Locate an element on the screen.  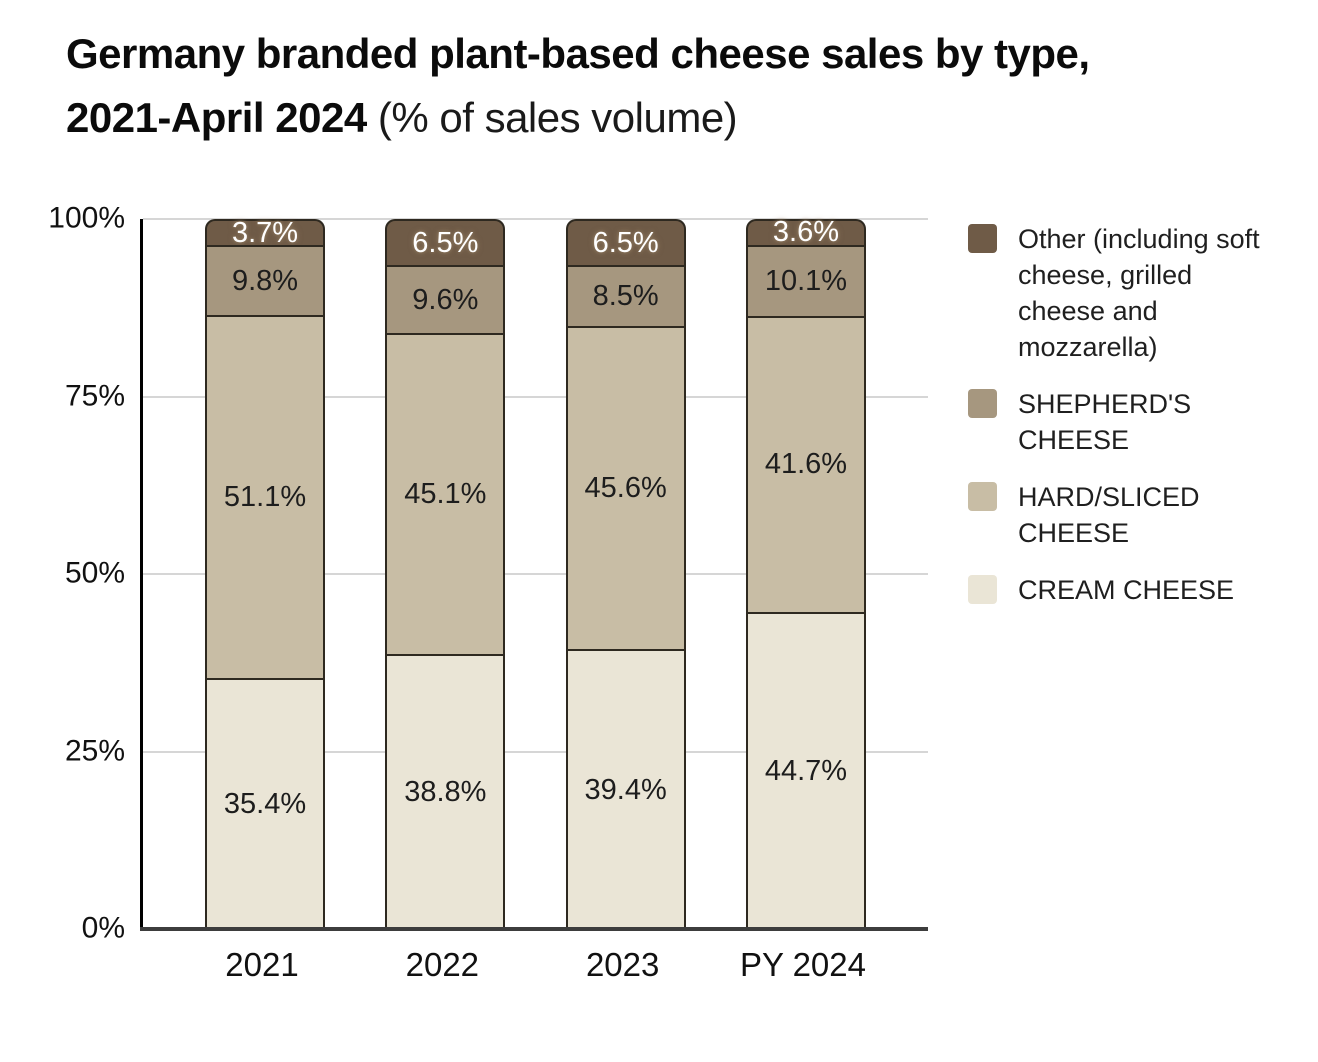
bar-2023: 39.4% 45.6% 8.5% 6.5% is located at coordinates (625, 574).